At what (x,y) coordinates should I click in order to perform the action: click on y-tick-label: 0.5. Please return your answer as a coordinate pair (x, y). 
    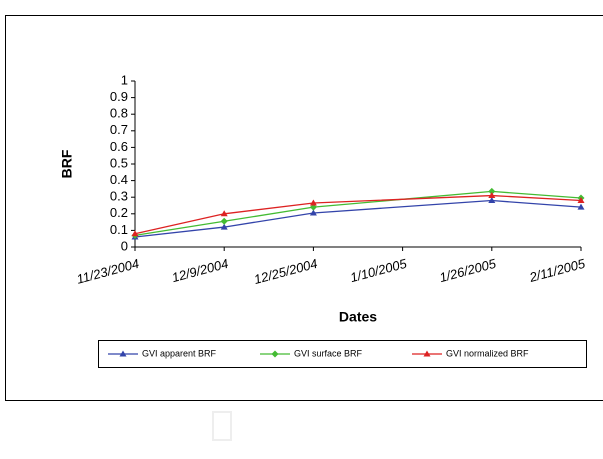
    Looking at the image, I should click on (119, 162).